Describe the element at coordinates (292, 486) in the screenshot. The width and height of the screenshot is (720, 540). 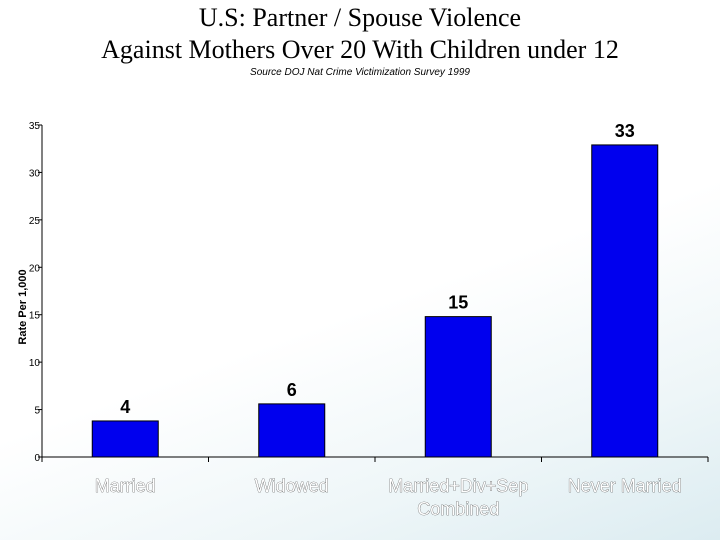
I see `category-label: Widowed` at that location.